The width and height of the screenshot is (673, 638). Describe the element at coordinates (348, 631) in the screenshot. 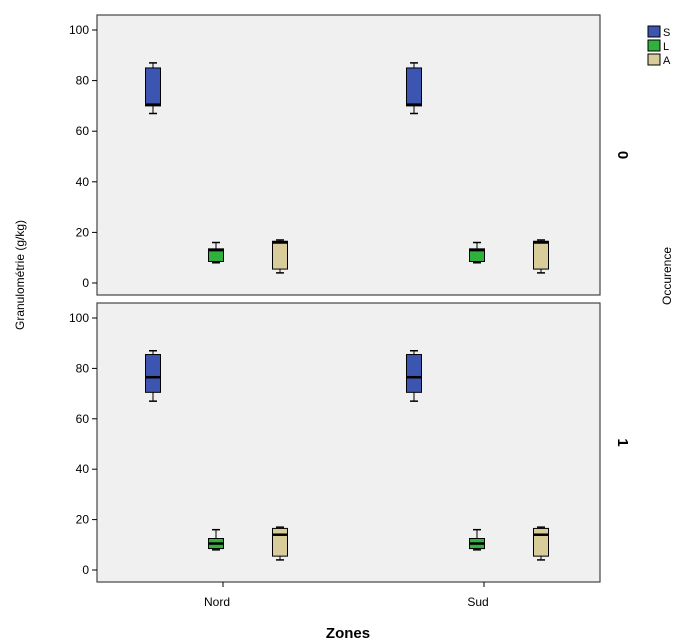

I see `x-axis-title: Zones` at that location.